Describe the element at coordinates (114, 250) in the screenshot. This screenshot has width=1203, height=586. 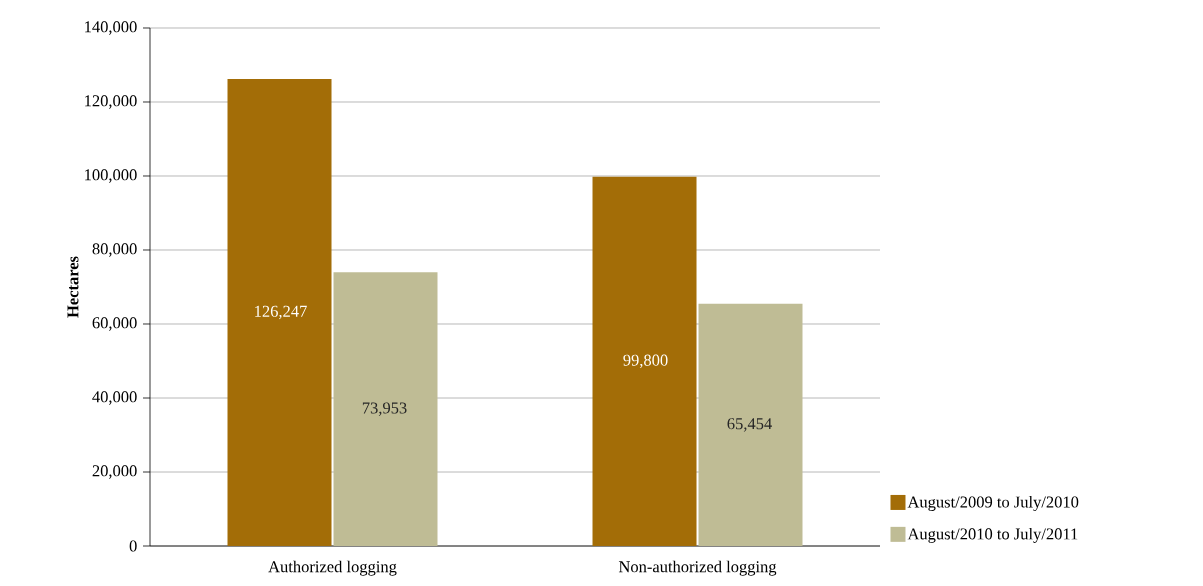
I see `y-tick-label: 80,000` at that location.